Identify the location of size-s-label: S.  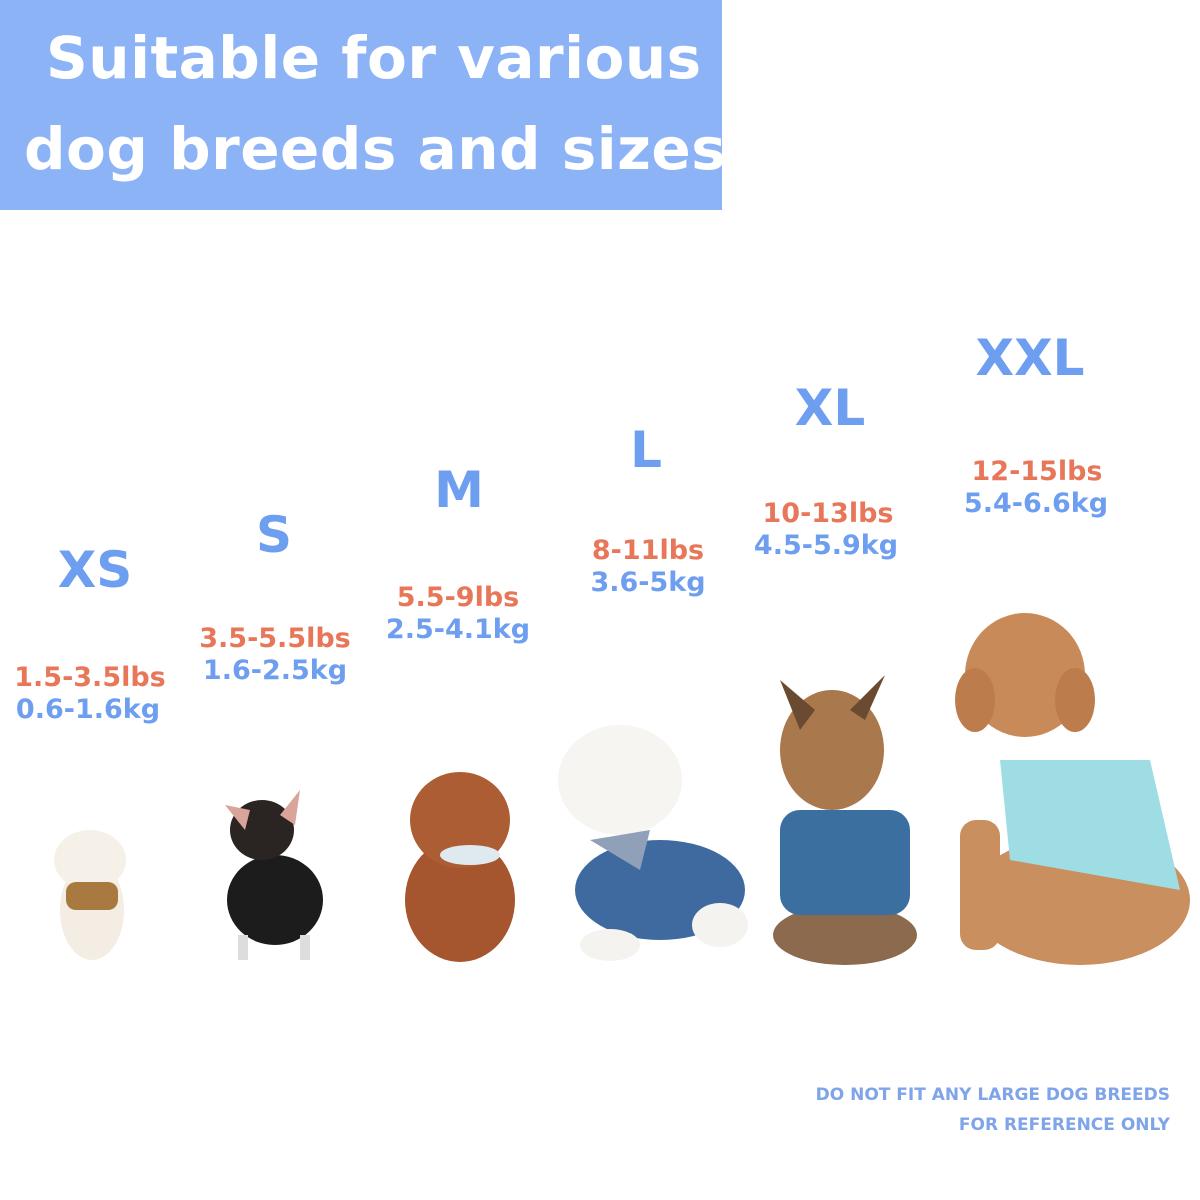
(274, 535).